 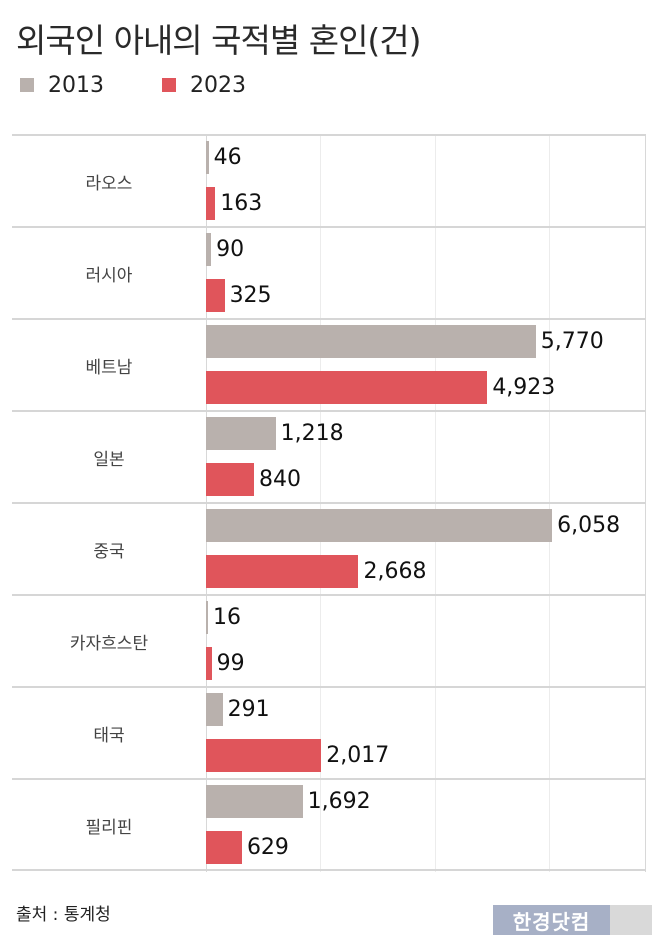 What do you see at coordinates (169, 85) in the screenshot?
I see `legend-swatch-2023` at bounding box center [169, 85].